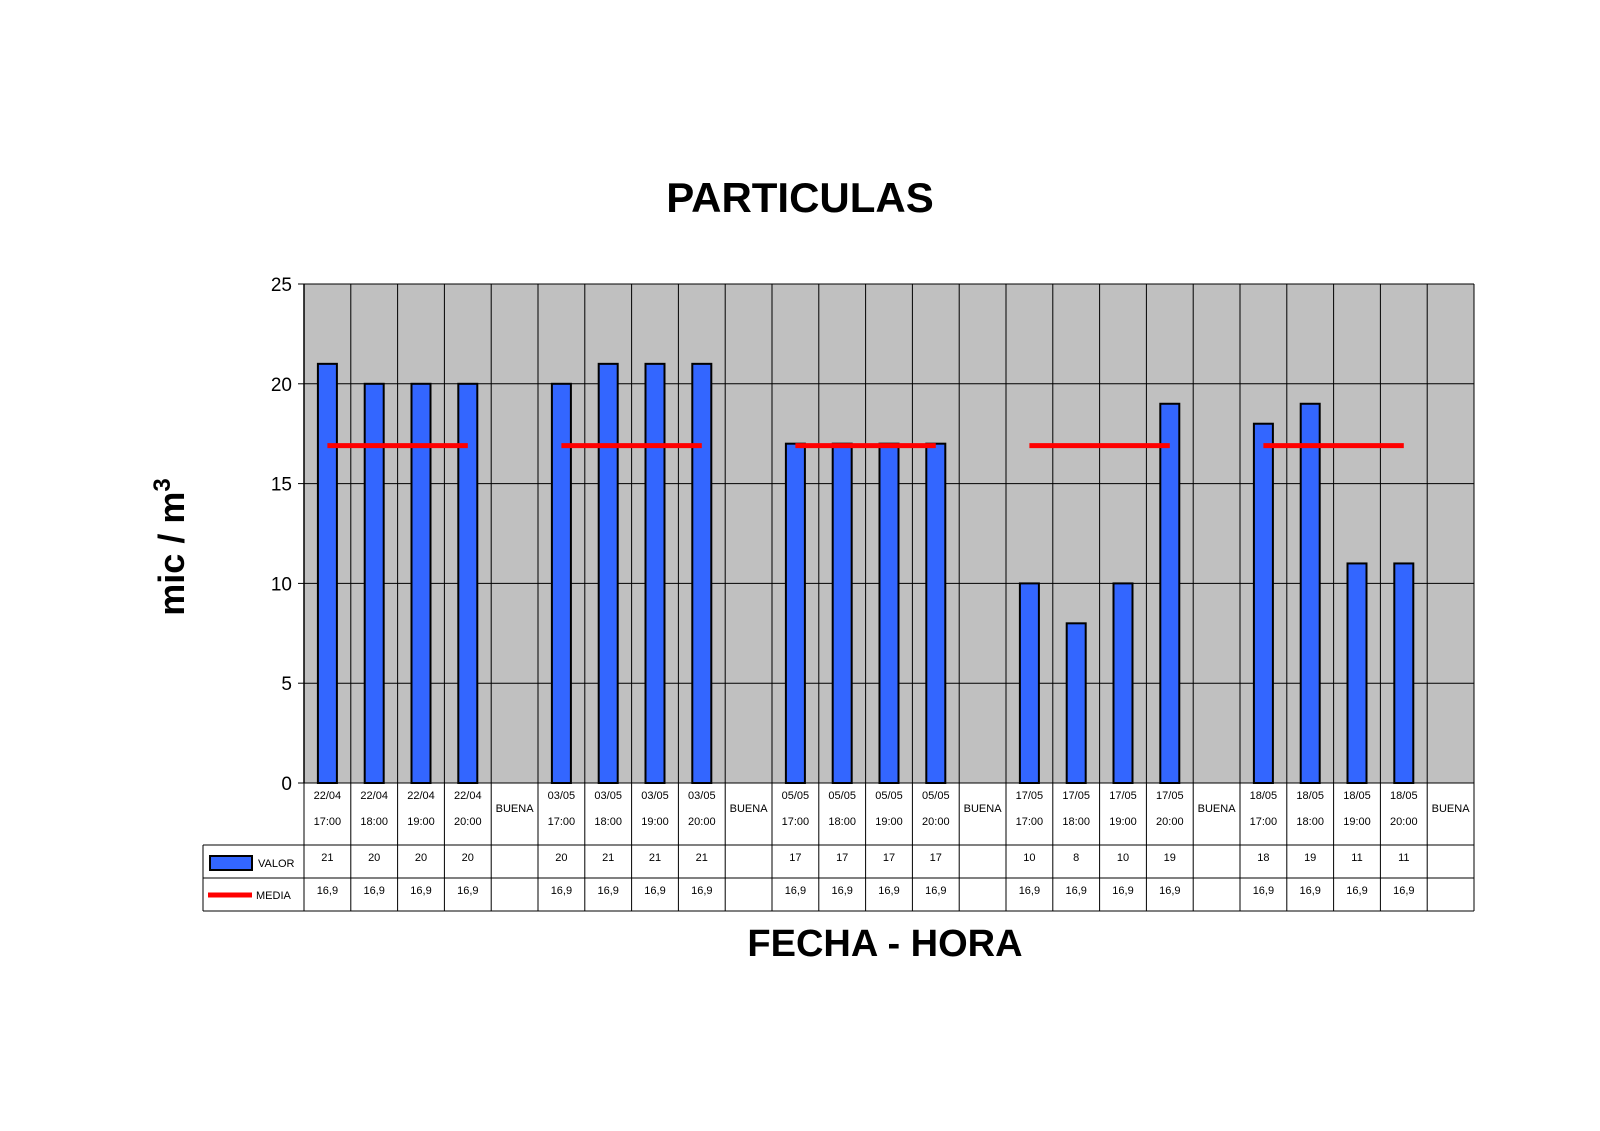 The width and height of the screenshot is (1600, 1131). I want to click on data-label-valor: 18, so click(1263, 858).